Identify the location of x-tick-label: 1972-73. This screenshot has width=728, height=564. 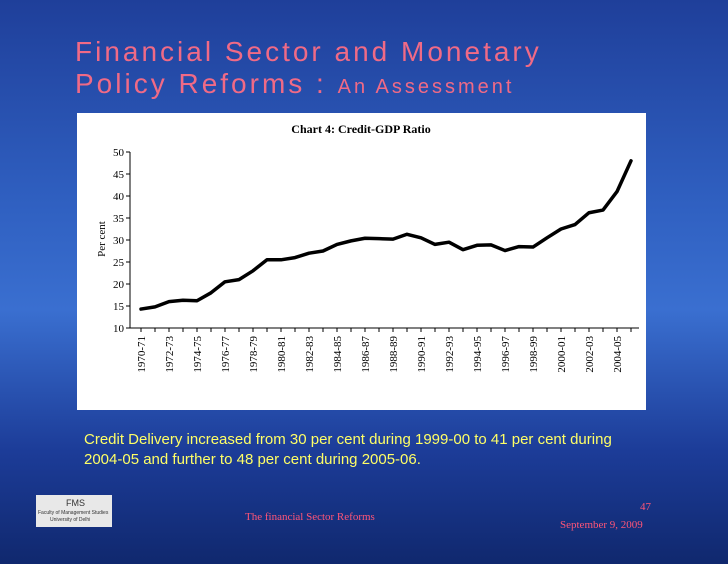
(170, 354).